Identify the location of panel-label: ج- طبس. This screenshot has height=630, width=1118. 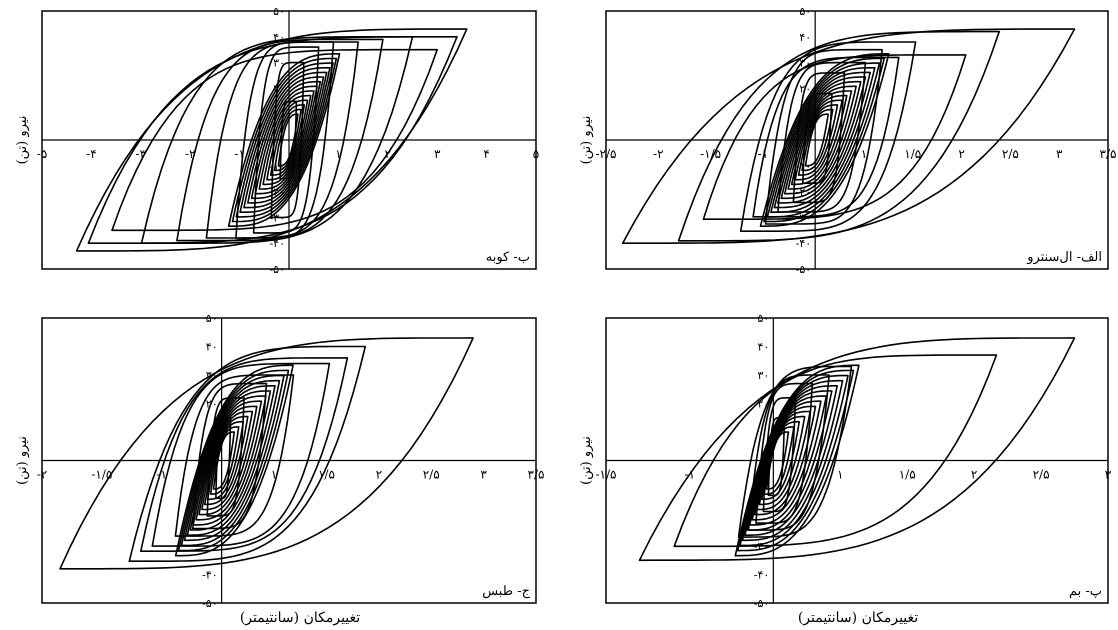
(506, 591).